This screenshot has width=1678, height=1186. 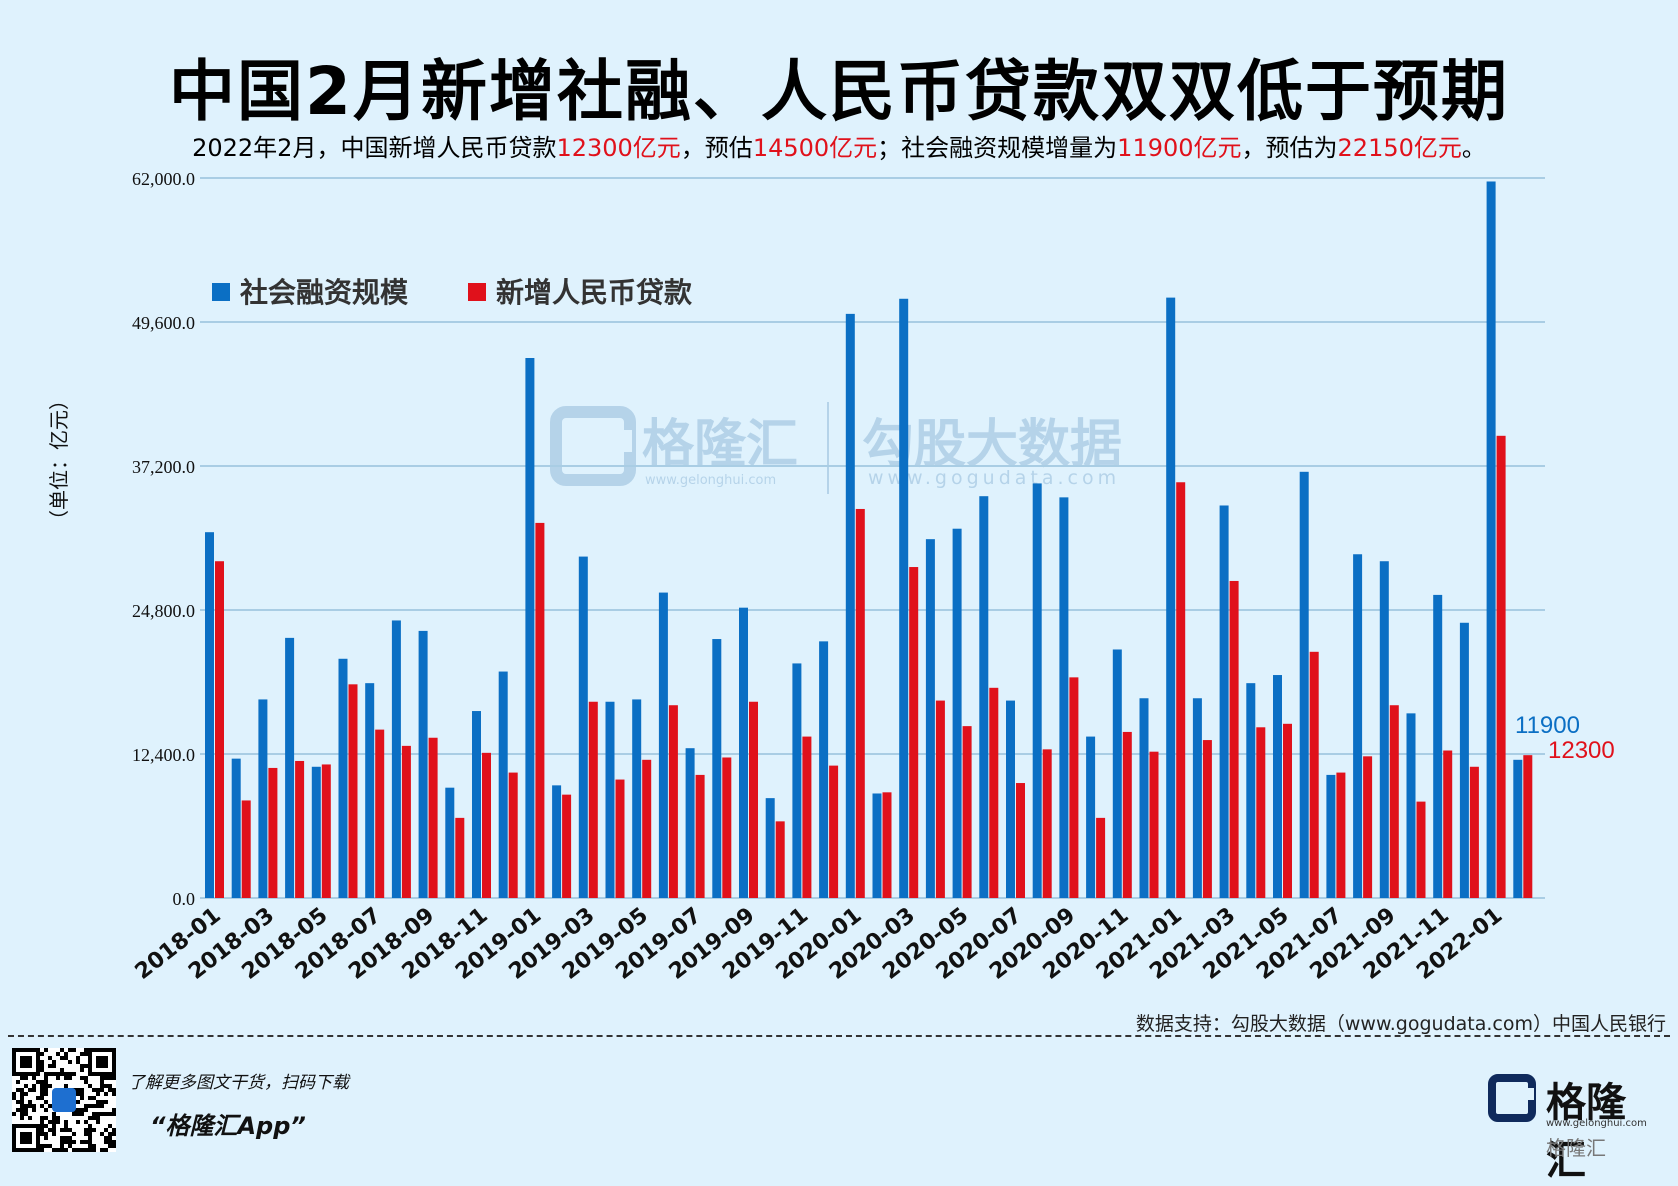 What do you see at coordinates (221, 292) in the screenshot?
I see `legend-swatch-tsf` at bounding box center [221, 292].